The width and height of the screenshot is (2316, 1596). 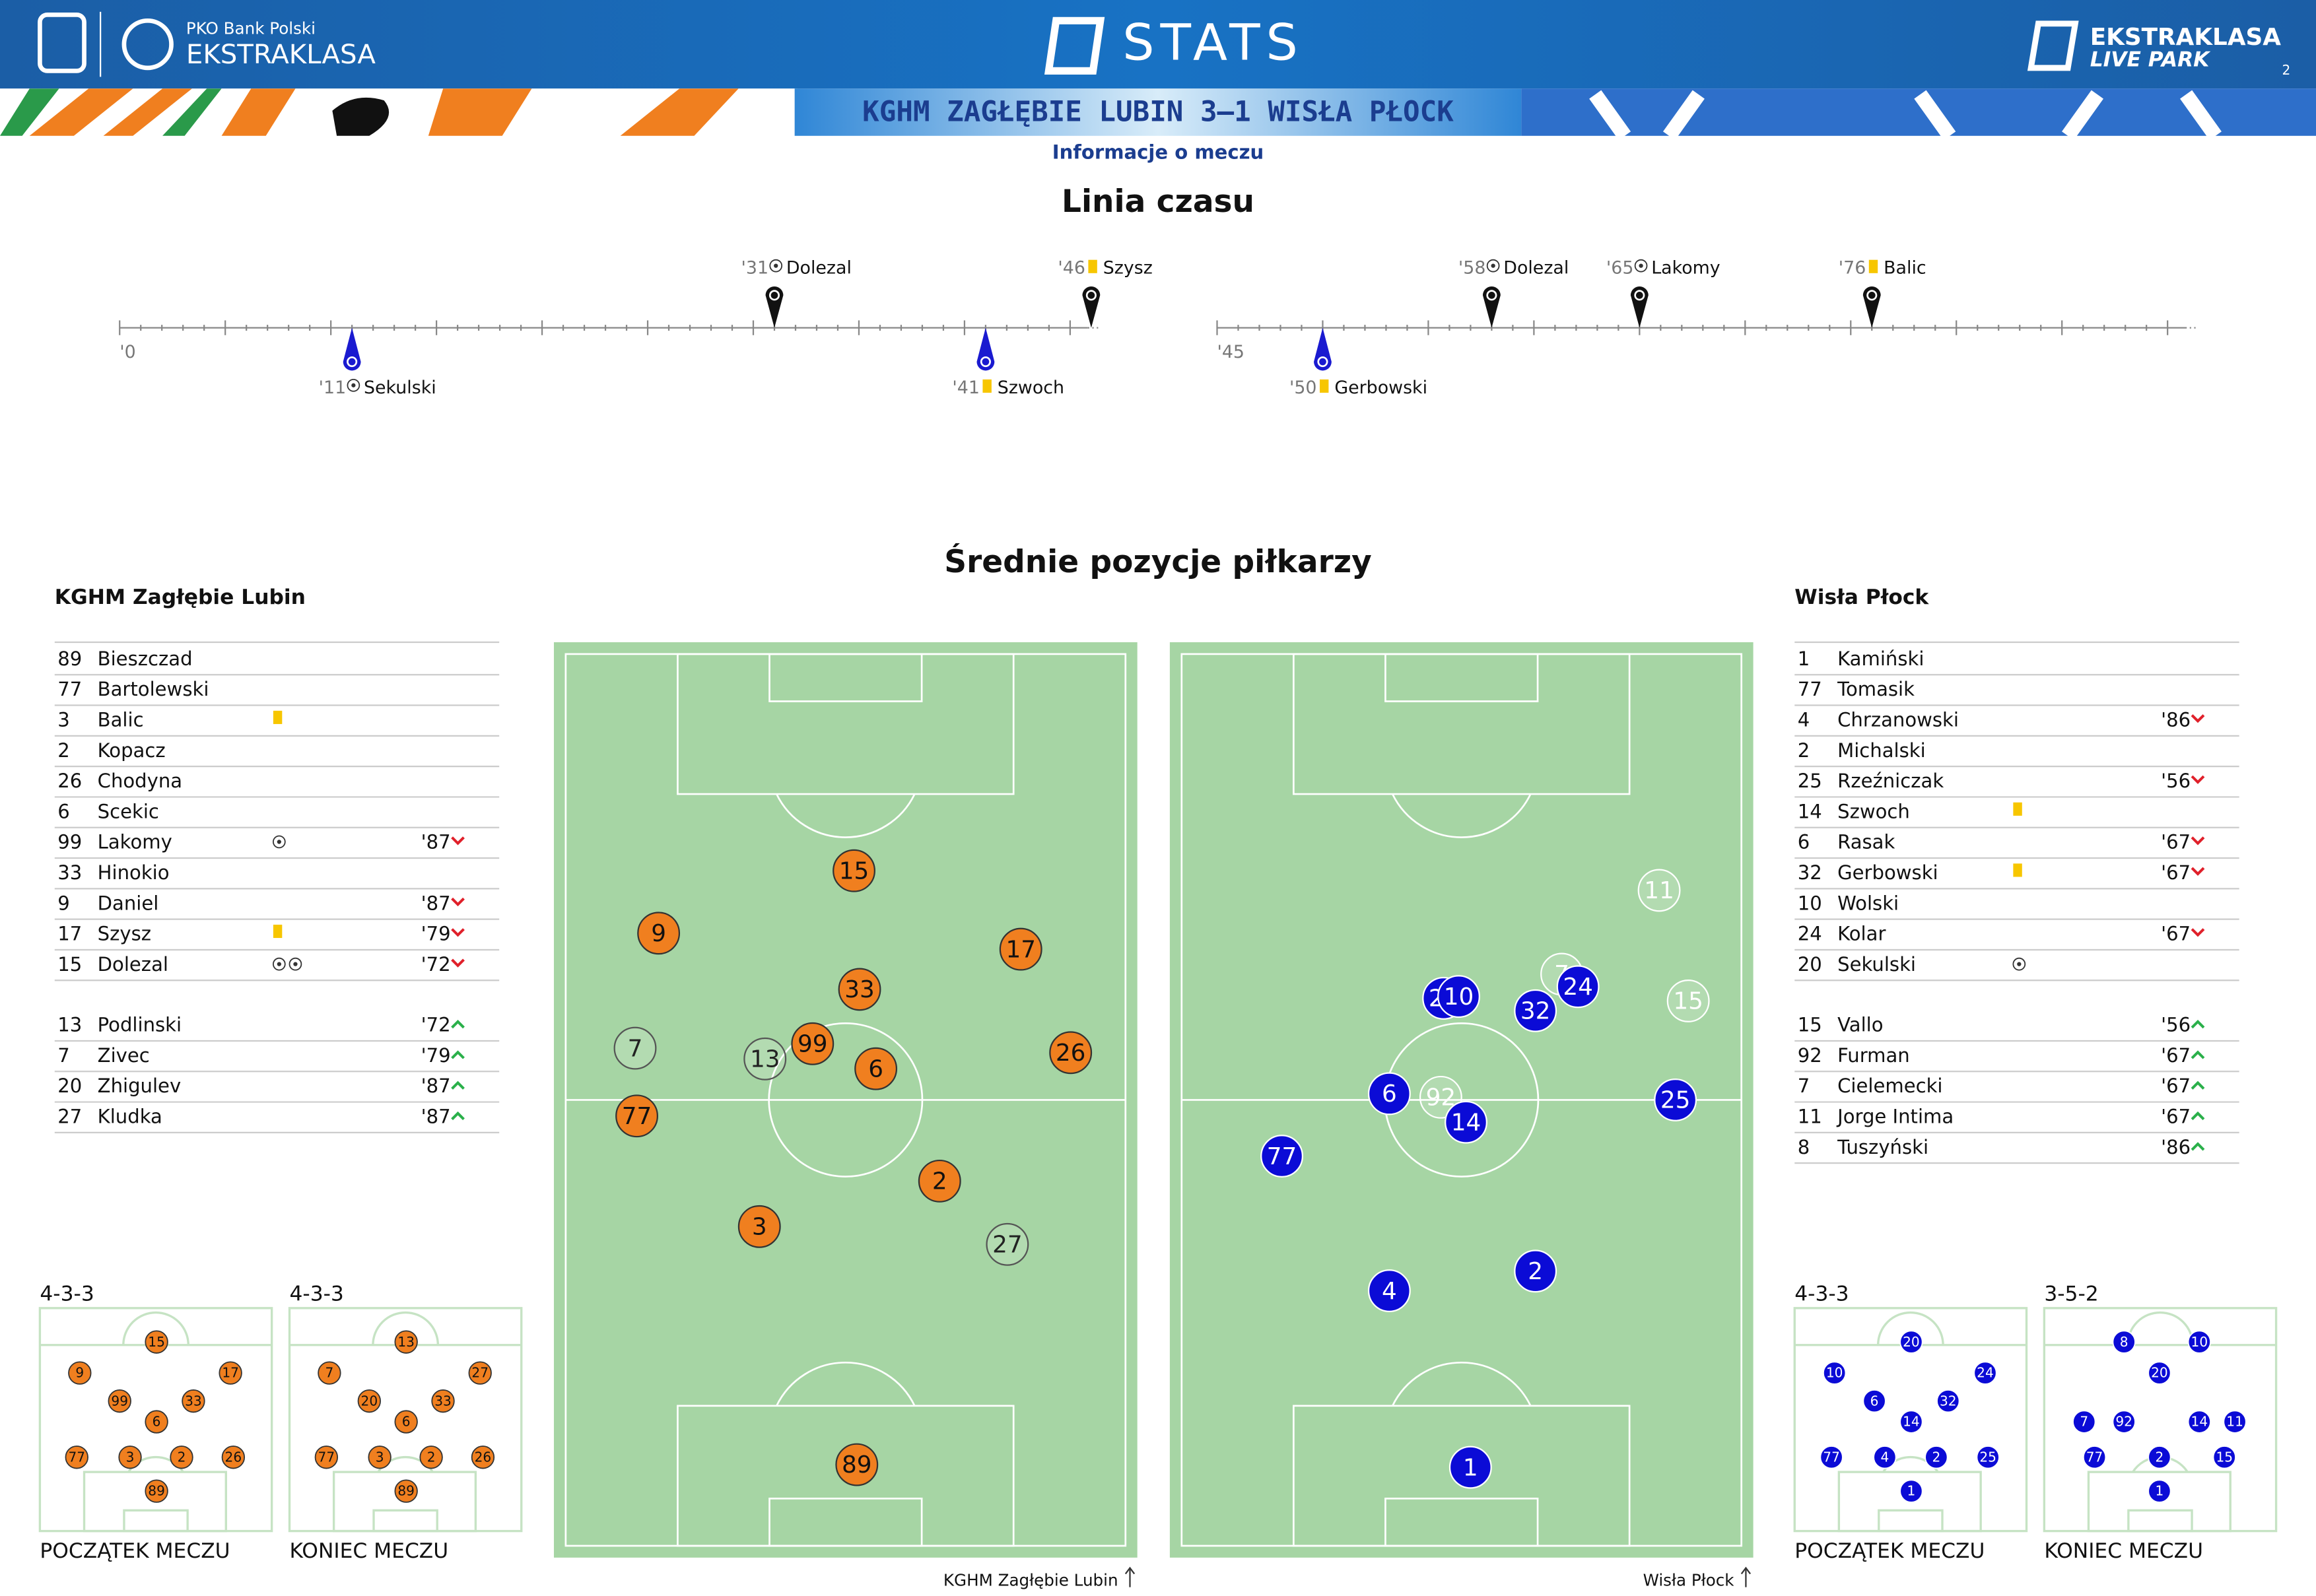 What do you see at coordinates (1890, 781) in the screenshot?
I see `player-name: Rzeźniczak` at bounding box center [1890, 781].